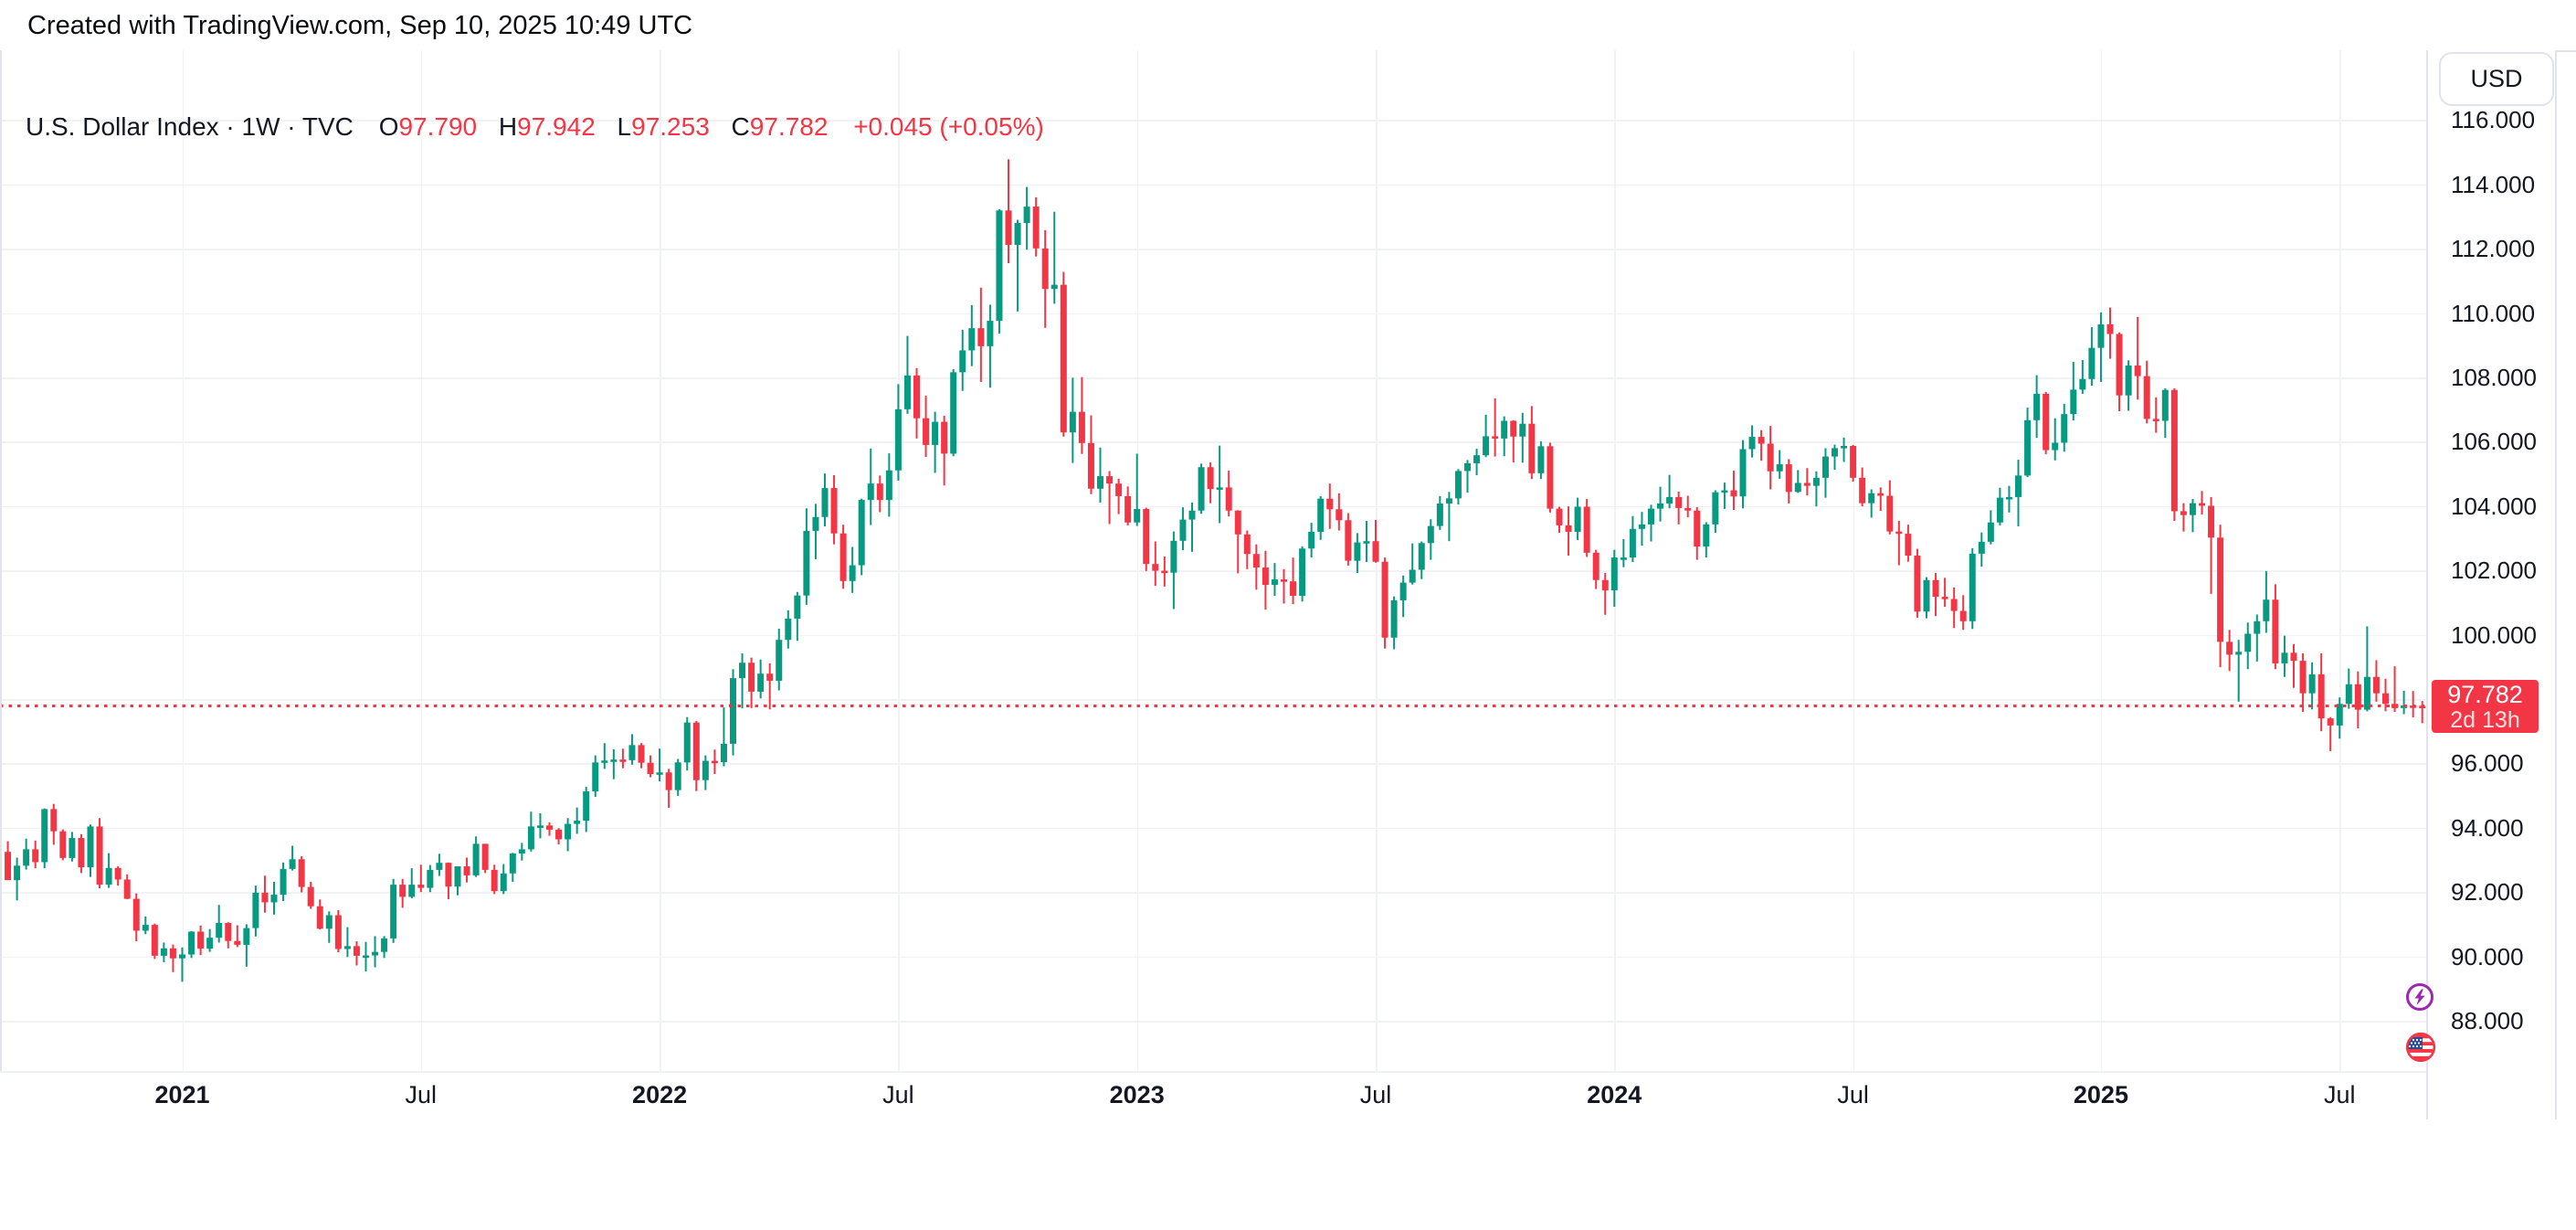  Describe the element at coordinates (2494, 571) in the screenshot. I see `price-tick-label: 102.000` at that location.